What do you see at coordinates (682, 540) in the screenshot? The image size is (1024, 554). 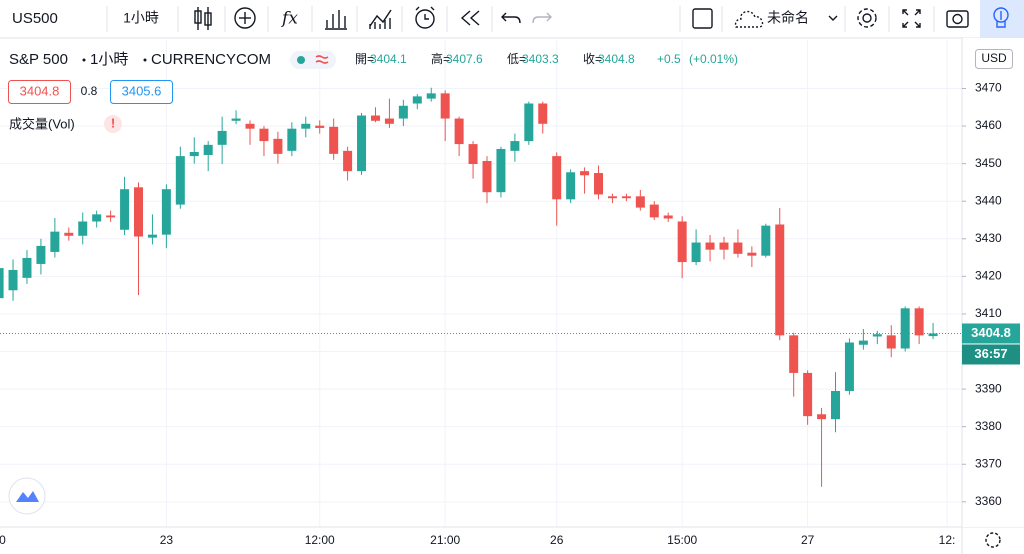 I see `x-tick-label: 15:00` at bounding box center [682, 540].